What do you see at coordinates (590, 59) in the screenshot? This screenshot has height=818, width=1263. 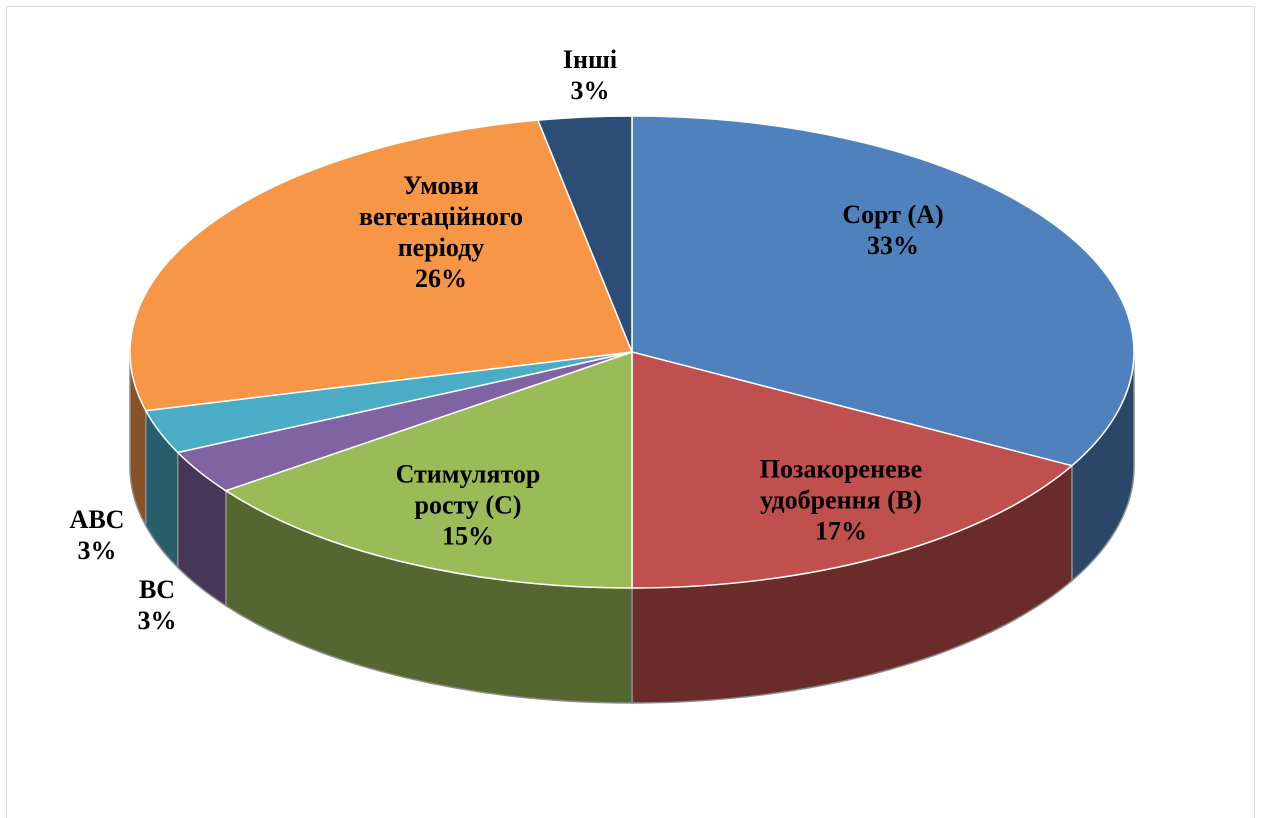 I see `category-label: Інші` at bounding box center [590, 59].